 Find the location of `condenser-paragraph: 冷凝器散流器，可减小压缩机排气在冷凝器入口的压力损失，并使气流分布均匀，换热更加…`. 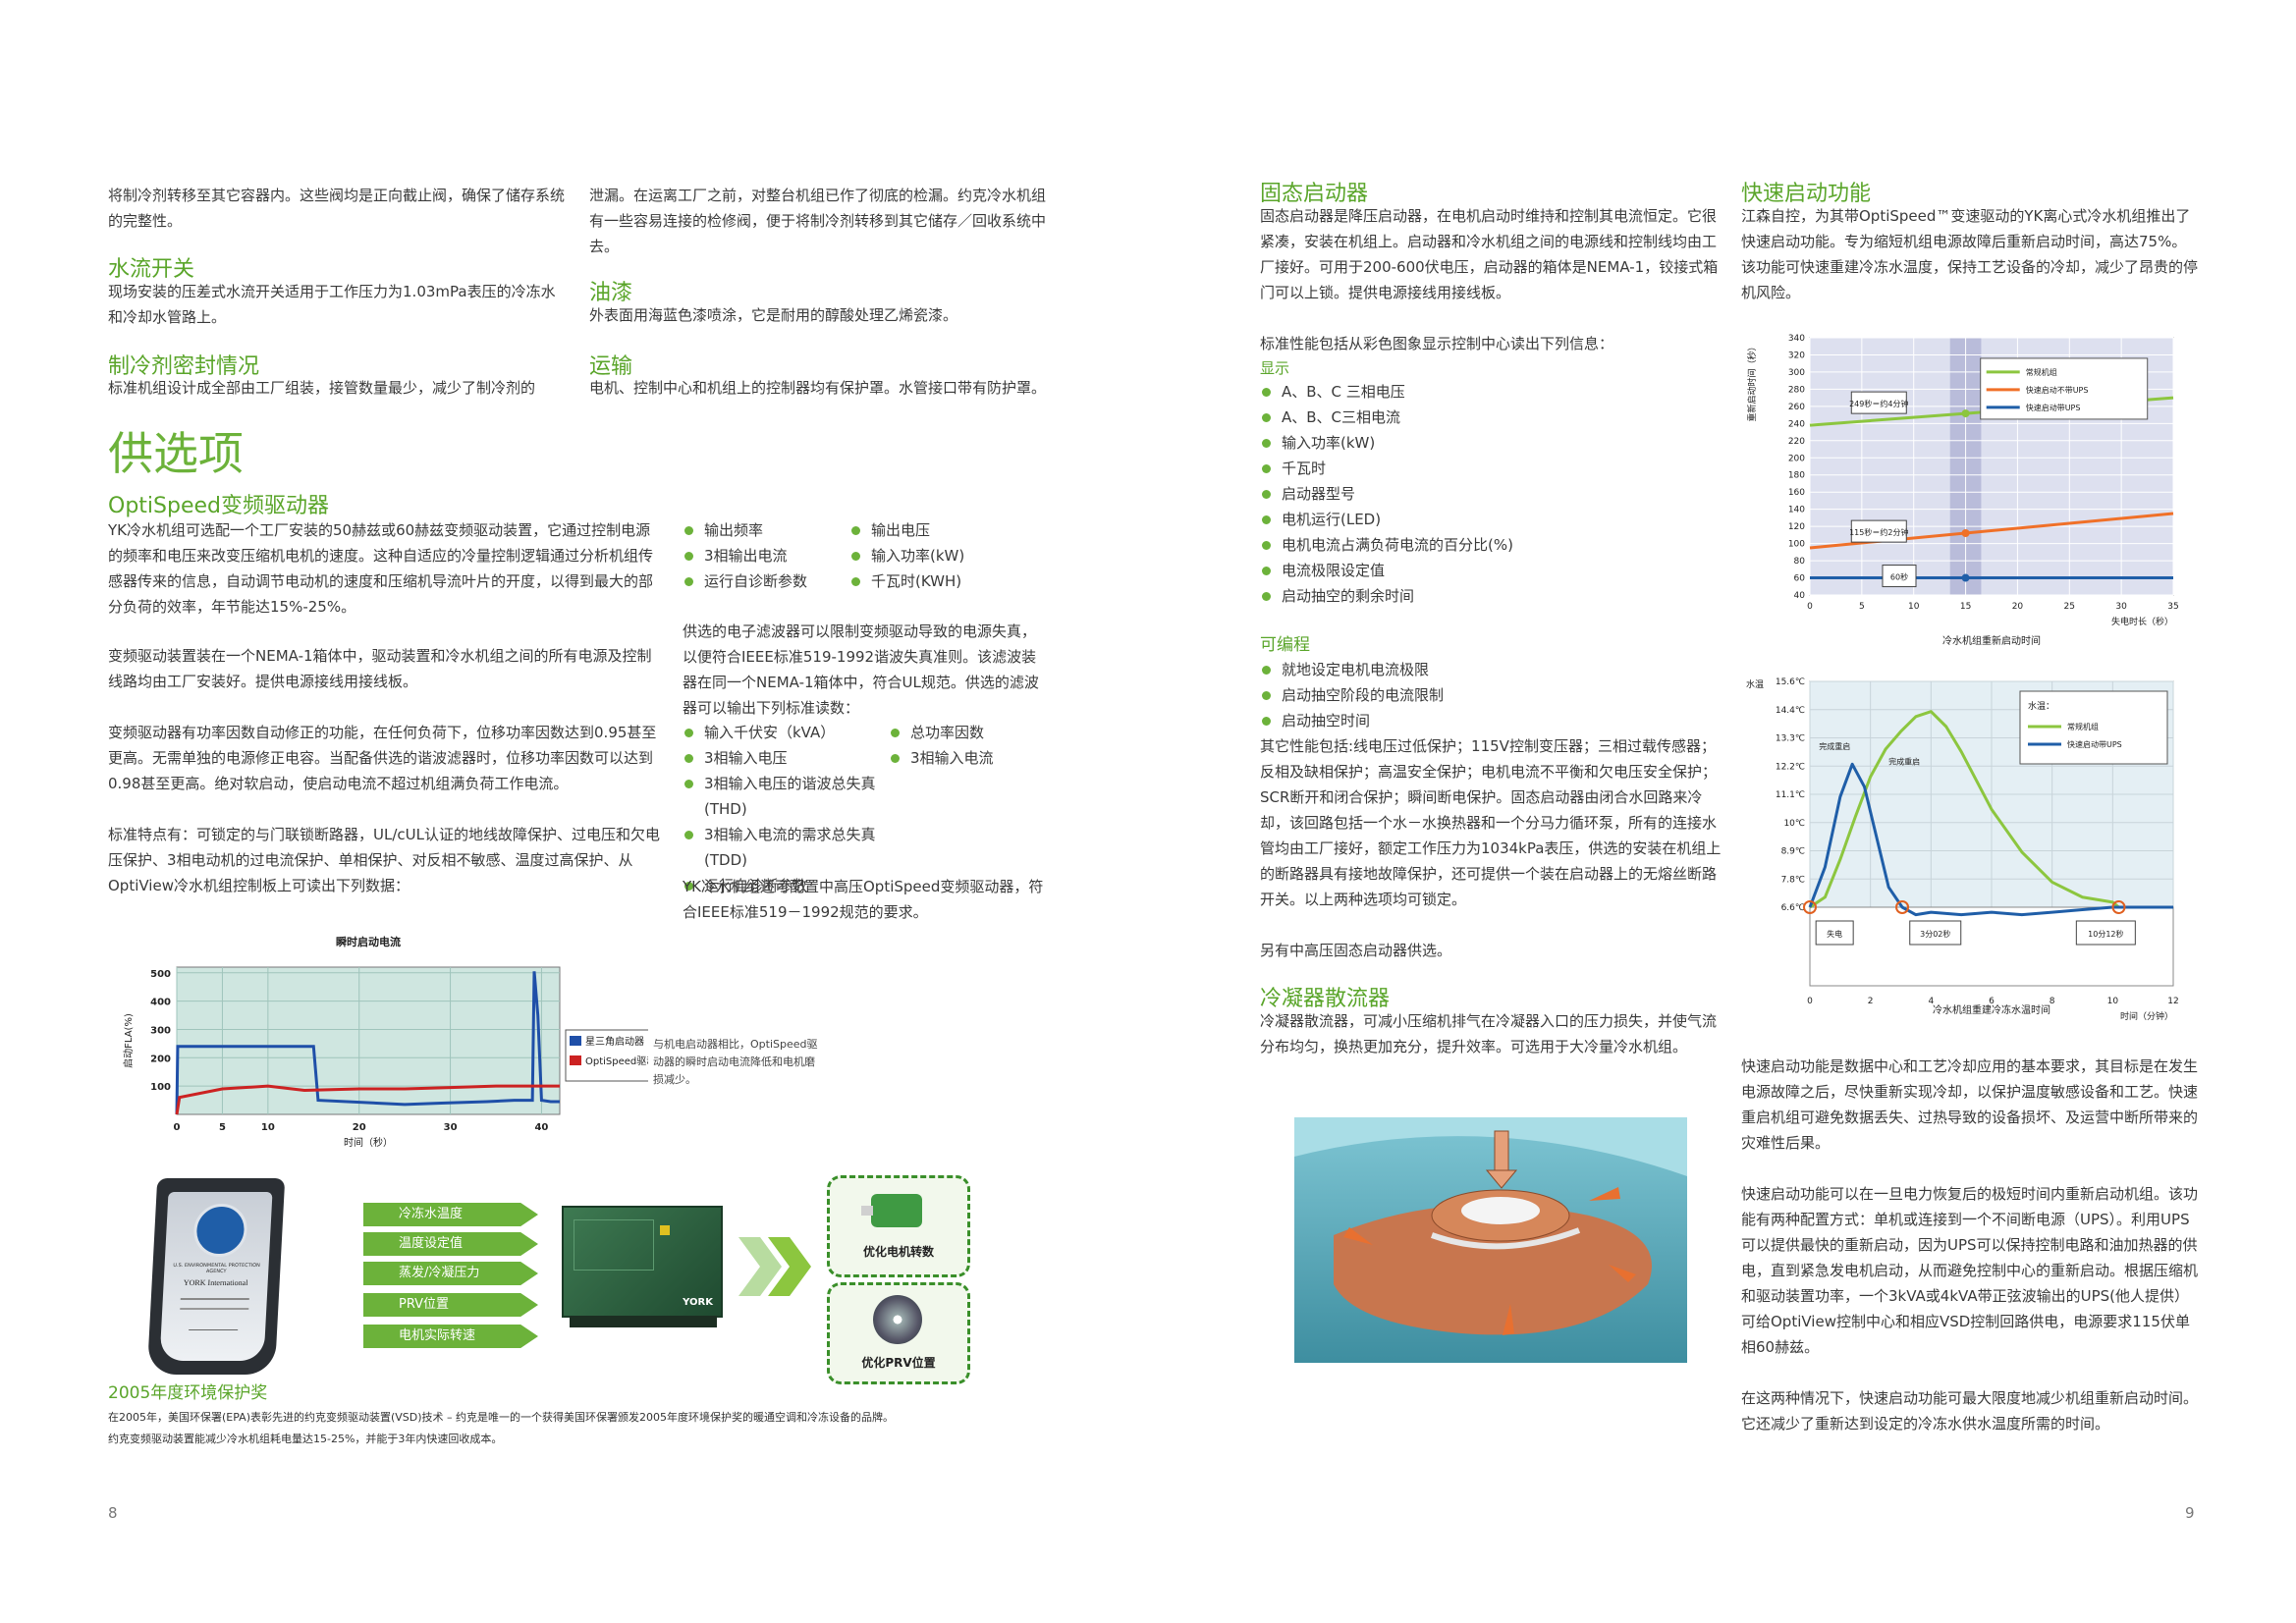

condenser-paragraph: 冷凝器散流器，可减小压缩机排气在冷凝器入口的压力损失，并使气流分布均匀，换热更加… is located at coordinates (1489, 1033).